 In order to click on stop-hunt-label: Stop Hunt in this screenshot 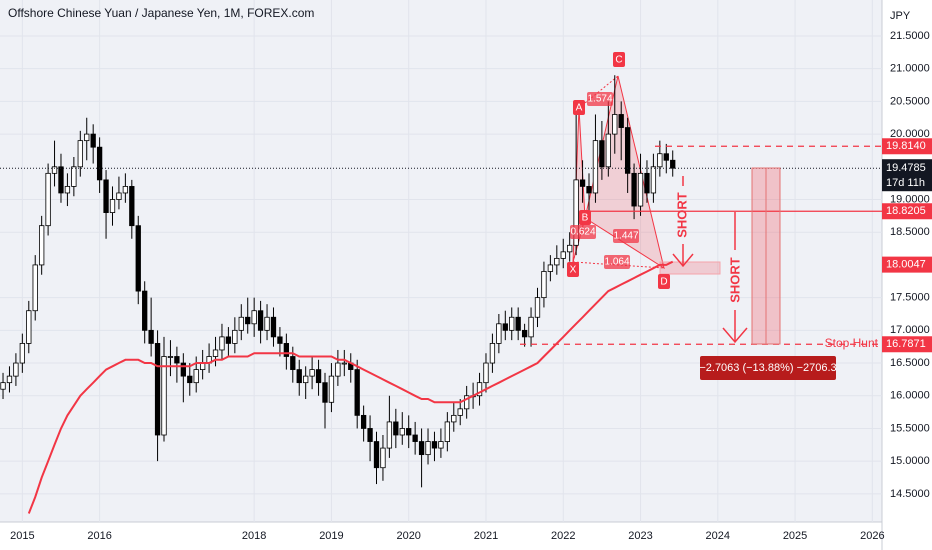, I will do `click(852, 343)`.